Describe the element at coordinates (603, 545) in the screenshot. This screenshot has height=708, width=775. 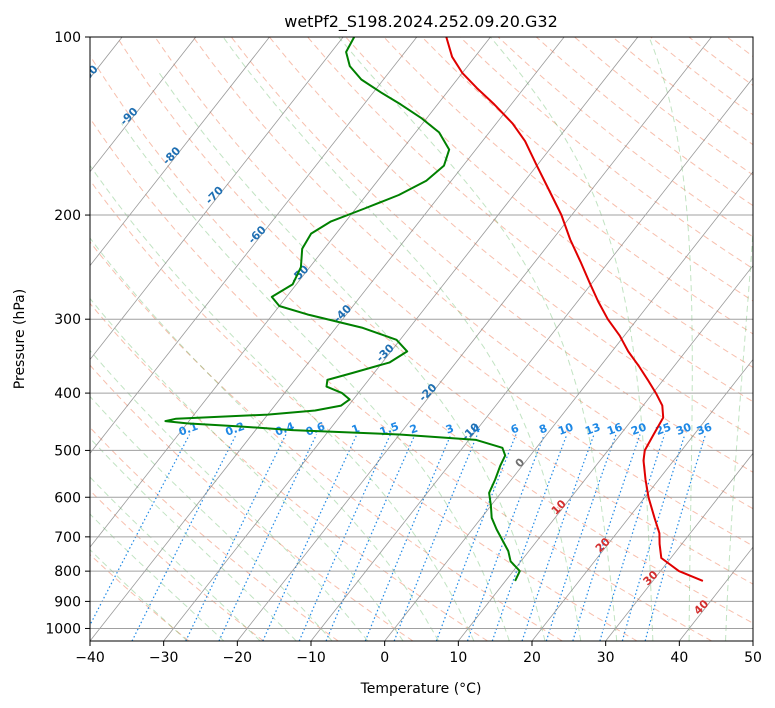
I see `isotherm-label: 20` at that location.